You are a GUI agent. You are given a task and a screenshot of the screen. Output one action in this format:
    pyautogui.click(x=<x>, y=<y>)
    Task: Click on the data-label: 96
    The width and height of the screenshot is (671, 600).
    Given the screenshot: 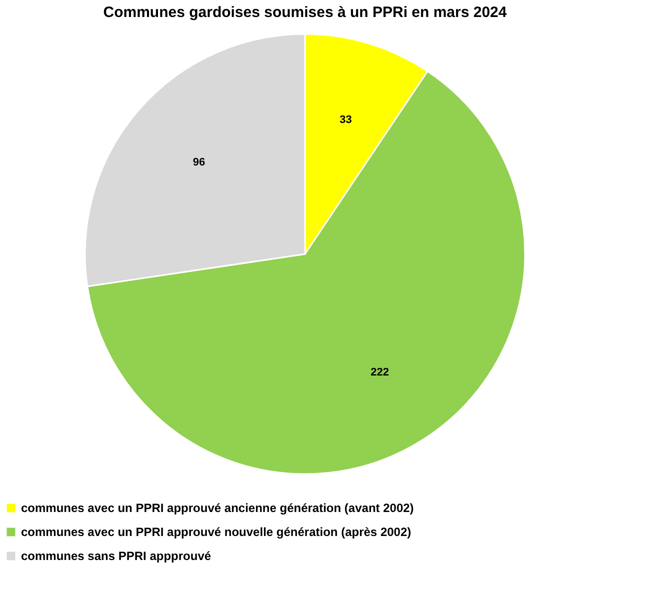 What is the action you would take?
    pyautogui.click(x=199, y=162)
    